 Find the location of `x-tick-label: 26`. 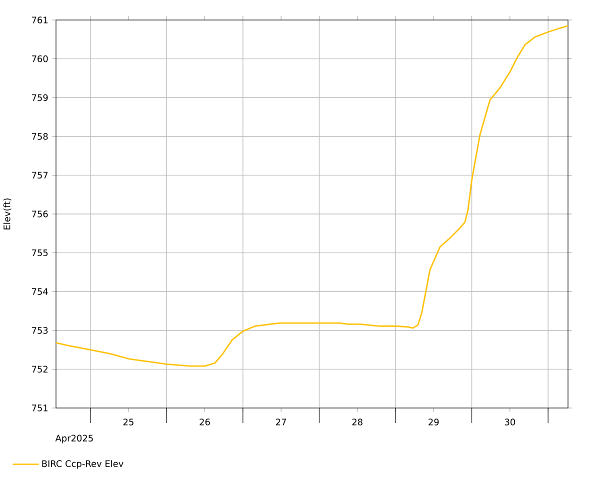

x-tick-label: 26 is located at coordinates (205, 422).